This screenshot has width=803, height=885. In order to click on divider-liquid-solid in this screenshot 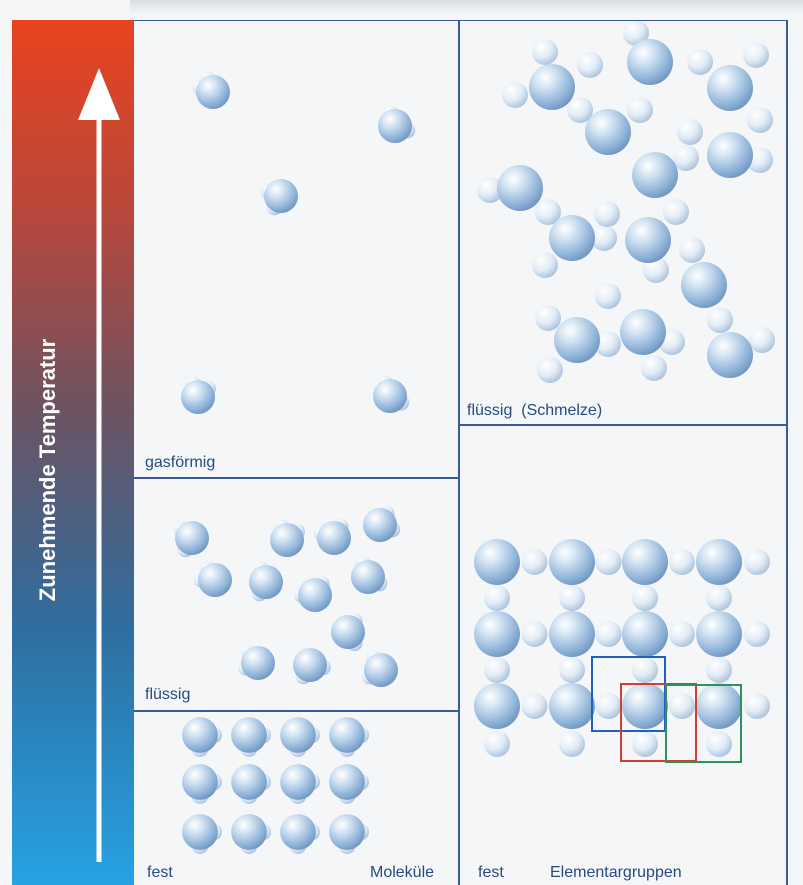, I will do `click(297, 711)`.